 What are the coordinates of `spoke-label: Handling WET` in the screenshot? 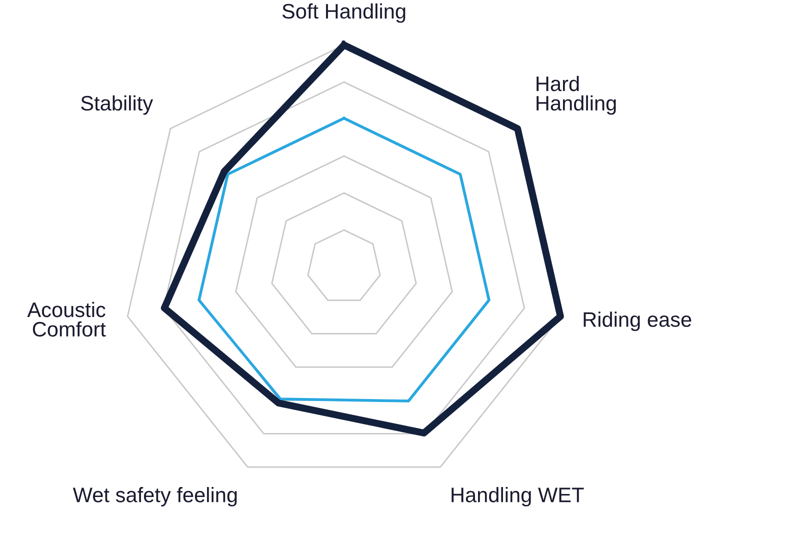 It's located at (518, 496).